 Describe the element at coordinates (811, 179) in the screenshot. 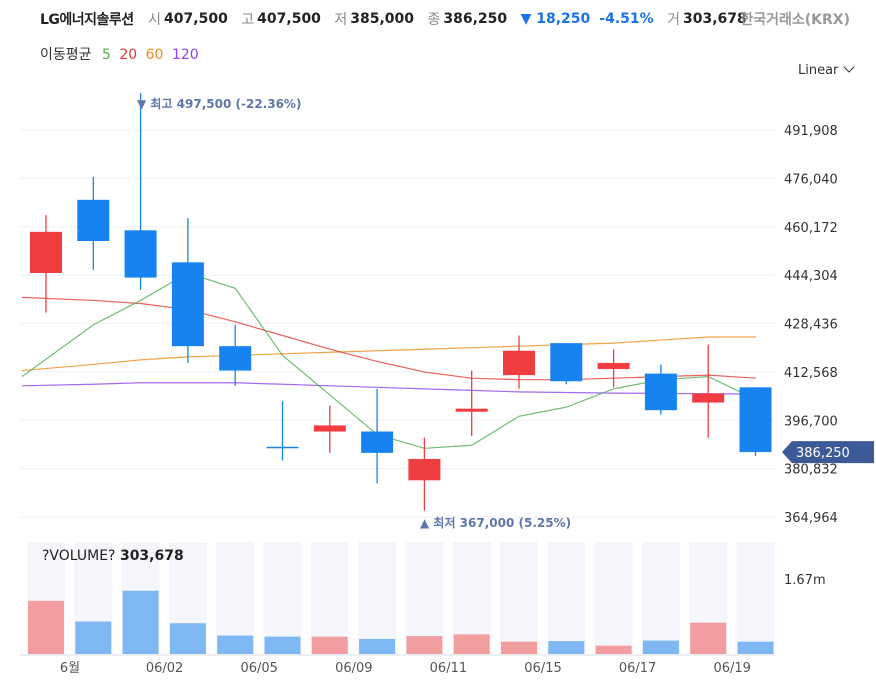

I see `y-tick-label: 476,040` at that location.